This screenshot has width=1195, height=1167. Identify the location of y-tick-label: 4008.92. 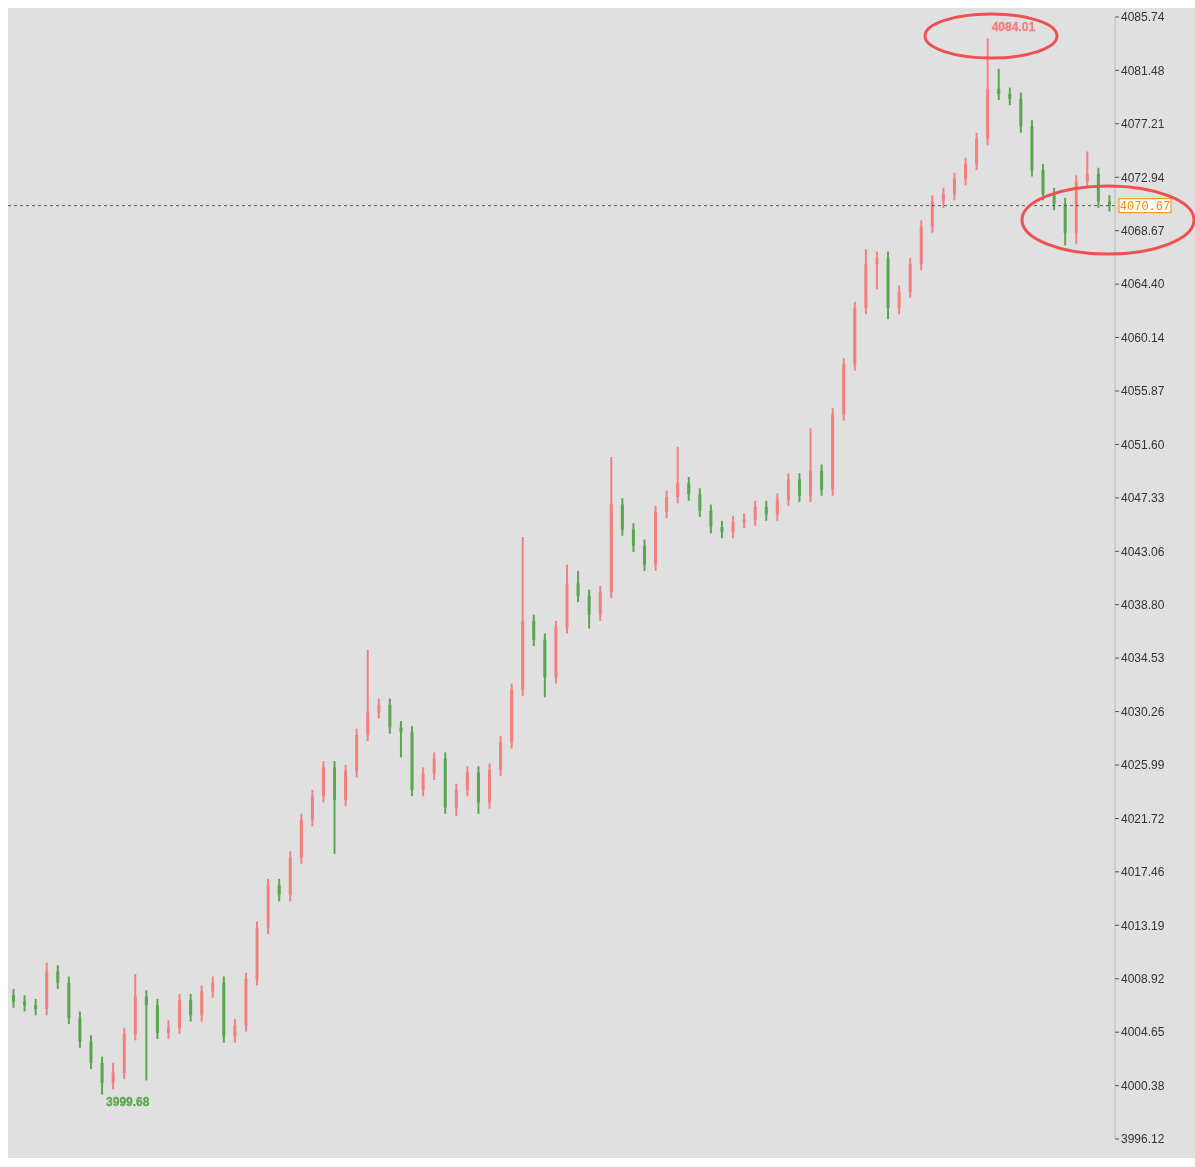
(1143, 979).